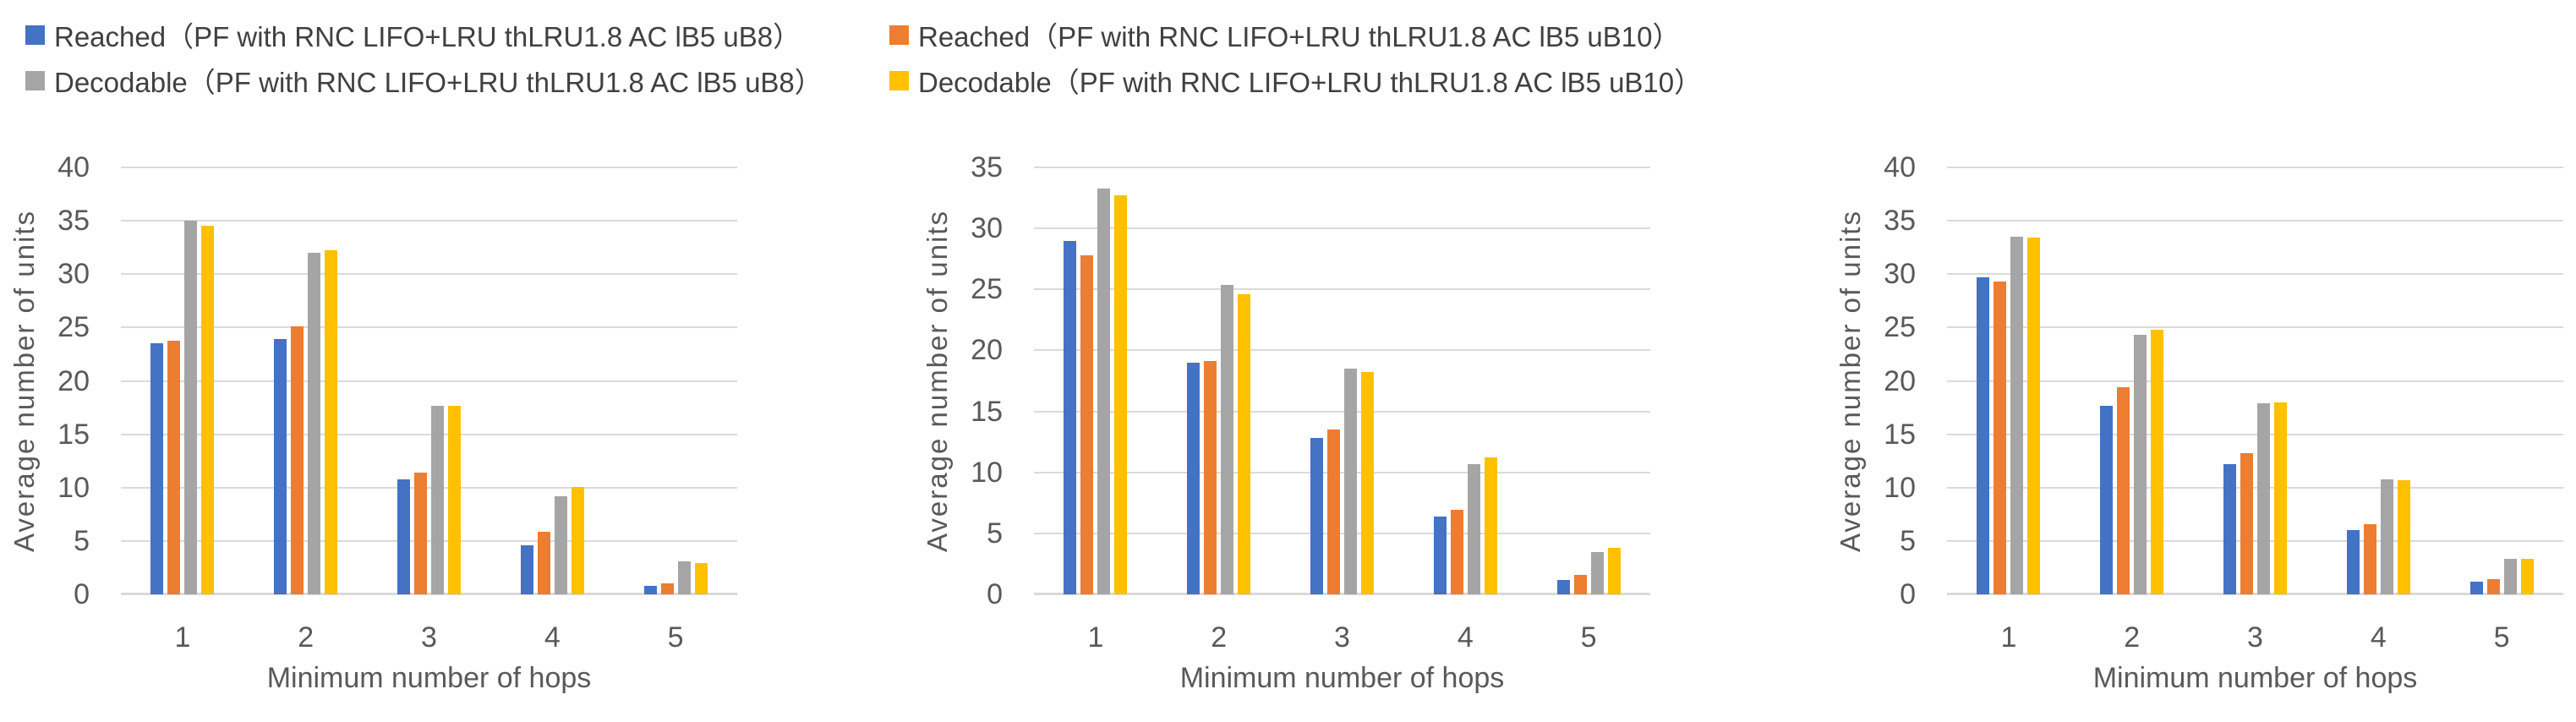  What do you see at coordinates (429, 594) in the screenshot?
I see `x-axis-line` at bounding box center [429, 594].